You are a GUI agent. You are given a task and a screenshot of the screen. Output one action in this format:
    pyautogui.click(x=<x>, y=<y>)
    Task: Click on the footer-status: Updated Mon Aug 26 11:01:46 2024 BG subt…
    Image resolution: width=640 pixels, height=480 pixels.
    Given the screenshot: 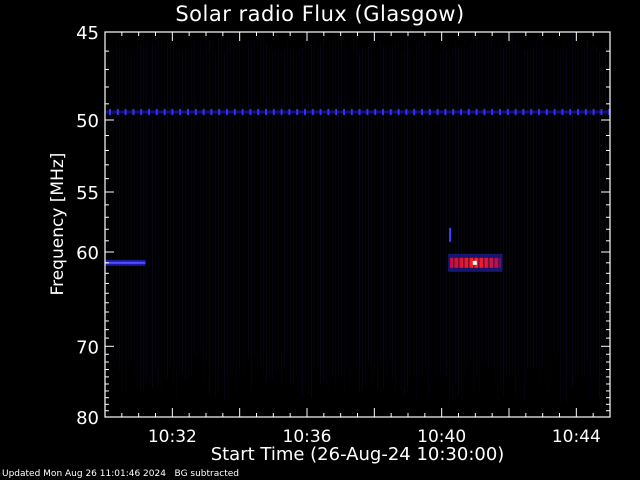 What is the action you would take?
    pyautogui.click(x=120, y=474)
    